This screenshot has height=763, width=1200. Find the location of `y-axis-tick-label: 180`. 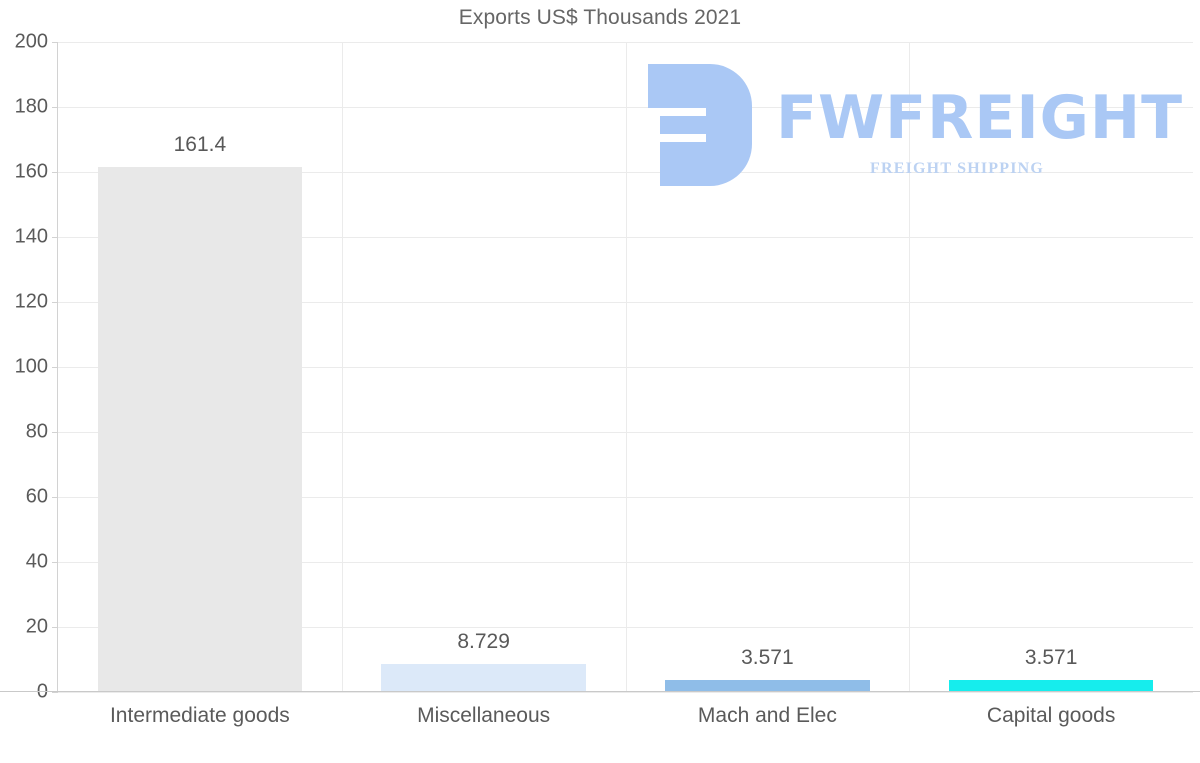

y-axis-tick-label: 180 is located at coordinates (31, 106).